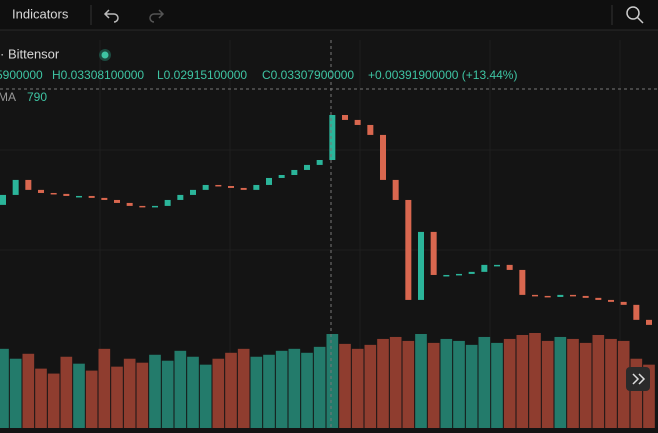 This screenshot has width=658, height=433. I want to click on symbol-name: · Bittensor, so click(30, 53).